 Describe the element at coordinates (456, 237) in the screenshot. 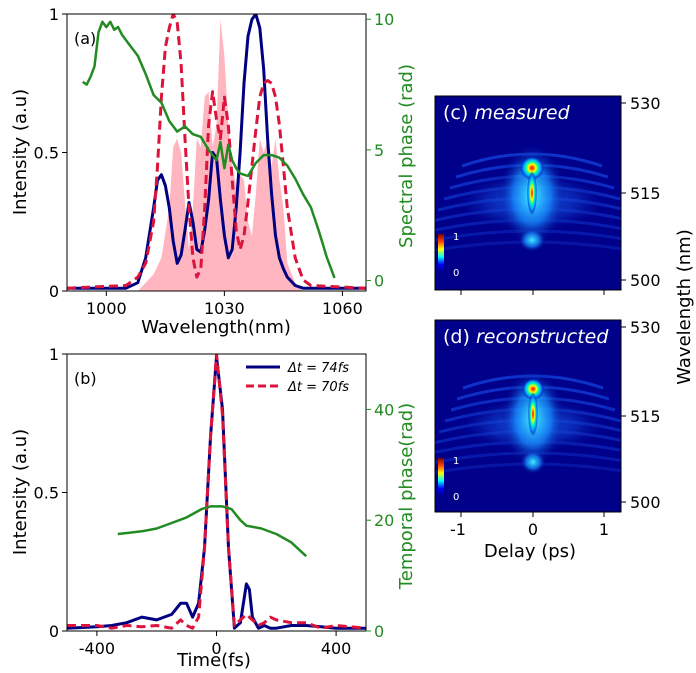

I see `colorbar-max-c: 1` at that location.